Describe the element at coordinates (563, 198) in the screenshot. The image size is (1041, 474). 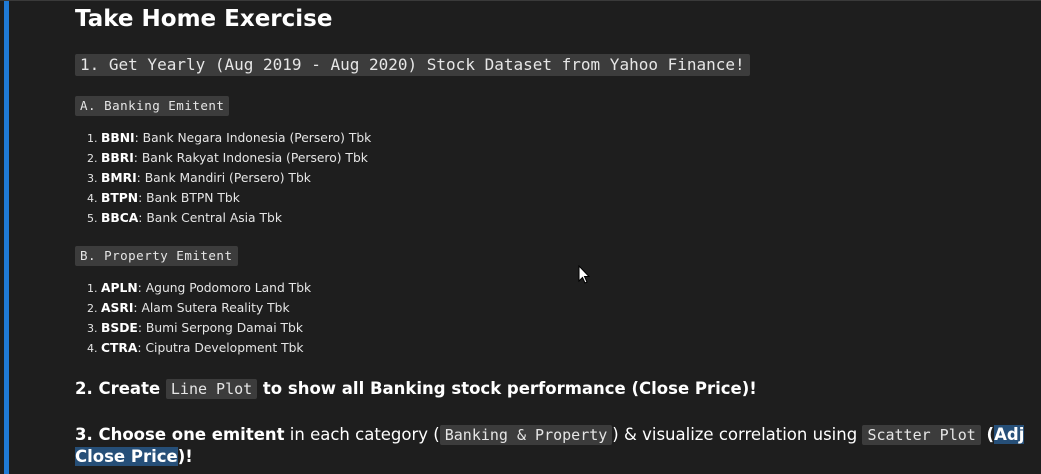
I see `list-item: BTPN: Bank BTPN Tbk` at that location.